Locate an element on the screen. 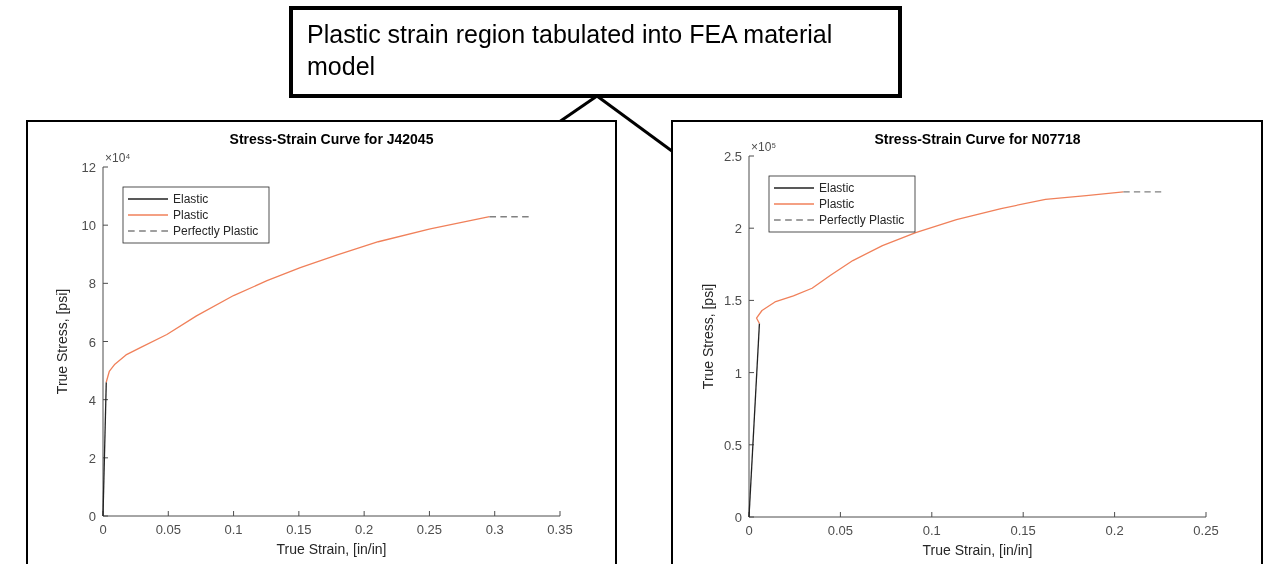 Image resolution: width=1266 pixels, height=564 pixels. y-tick-label: 0.5 is located at coordinates (732, 445).